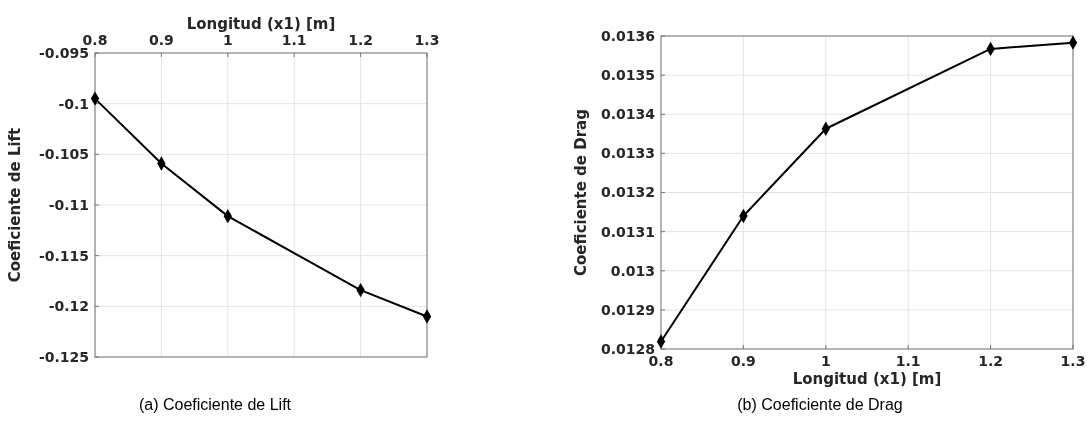 This screenshot has height=445, width=1089. I want to click on y-axis-title: Coeficiente de Drag, so click(581, 192).